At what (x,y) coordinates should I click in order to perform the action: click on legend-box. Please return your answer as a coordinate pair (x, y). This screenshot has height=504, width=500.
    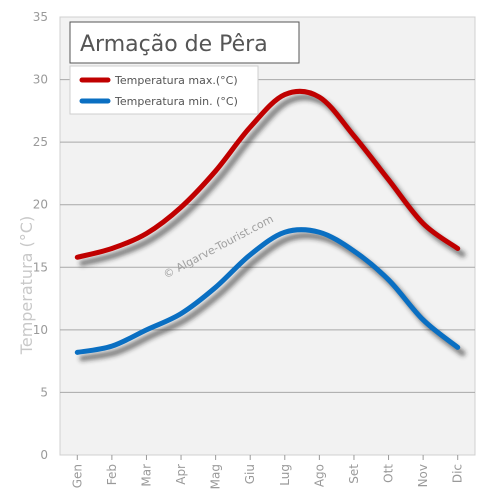
    Looking at the image, I should click on (164, 90).